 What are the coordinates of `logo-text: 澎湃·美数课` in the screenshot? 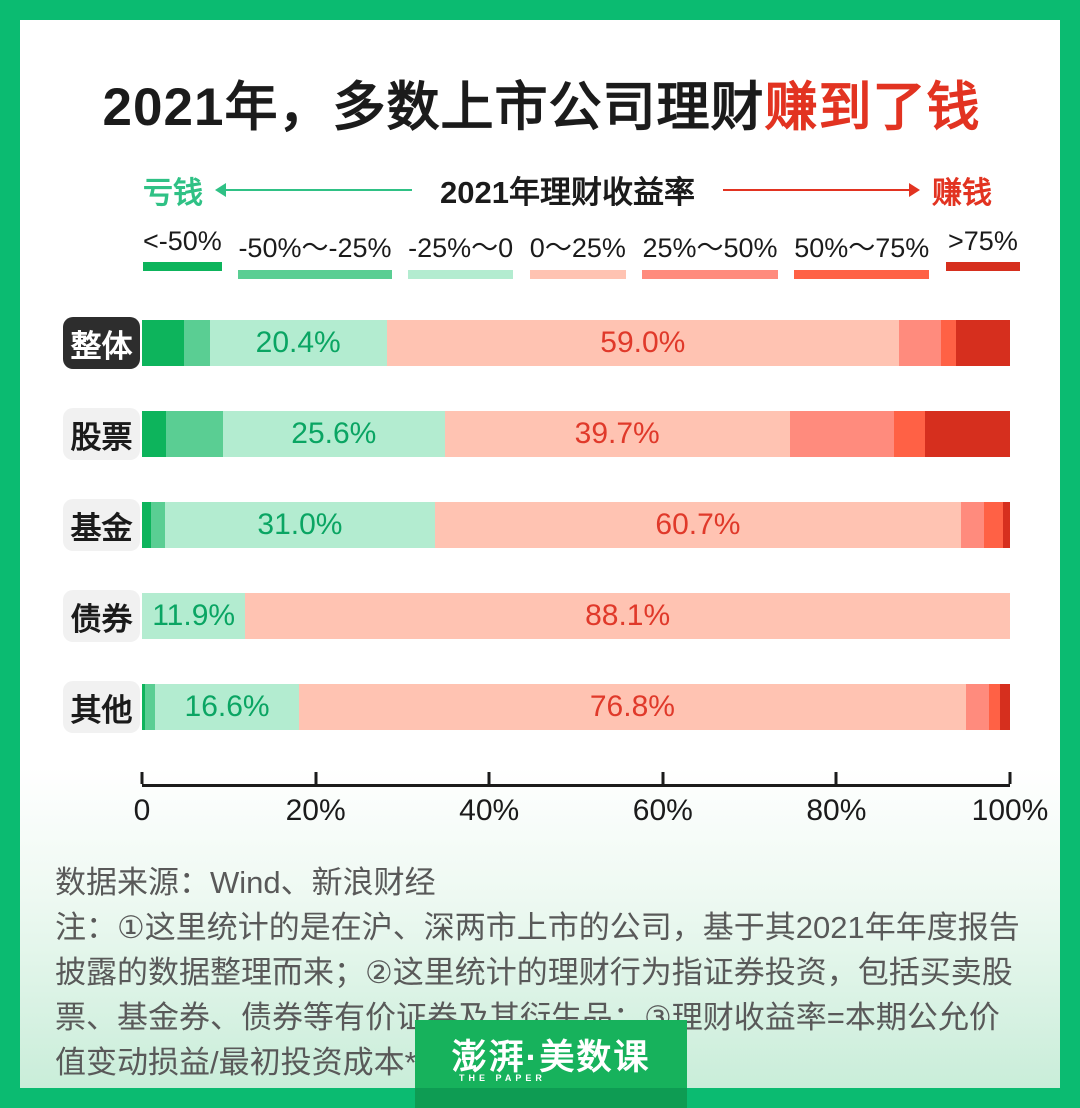 It's located at (551, 1057).